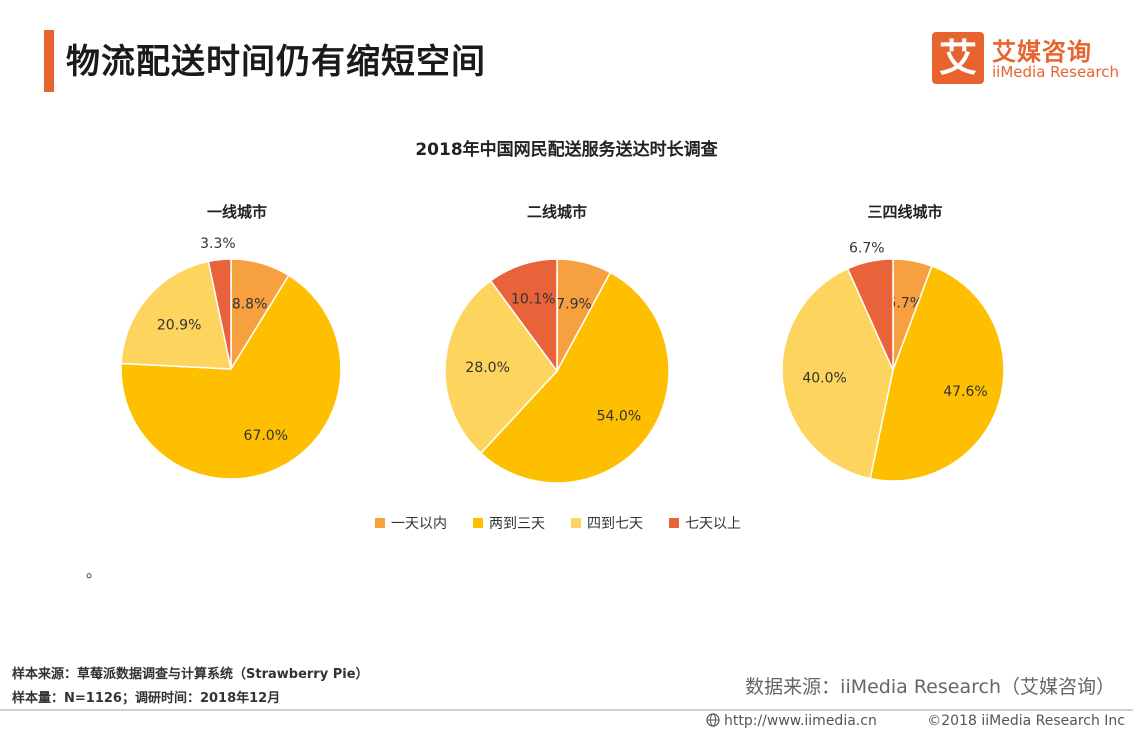  I want to click on logo-mark: 艾, so click(958, 58).